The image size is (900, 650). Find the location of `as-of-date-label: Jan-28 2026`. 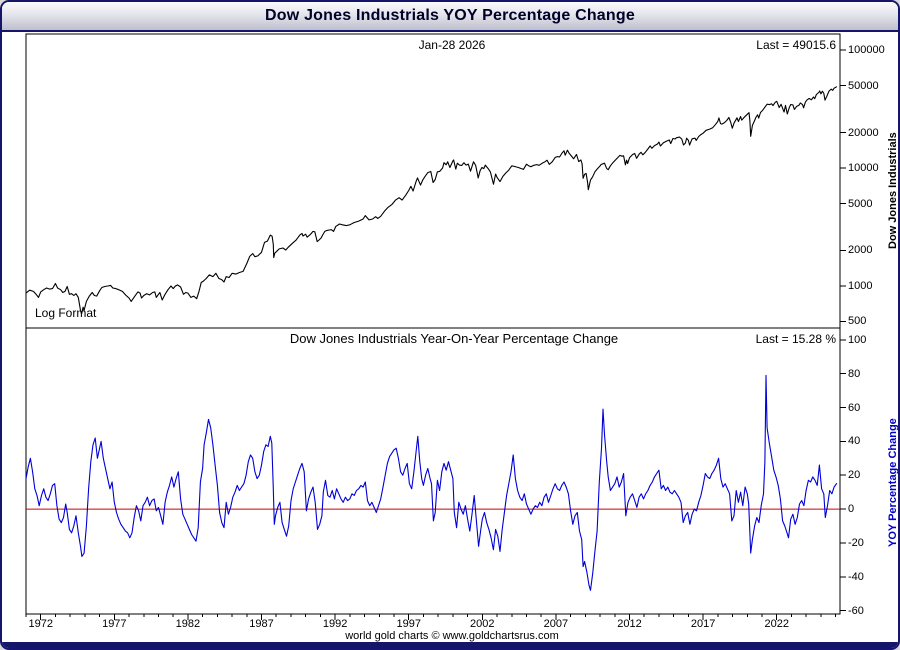

as-of-date-label: Jan-28 2026 is located at coordinates (452, 45).